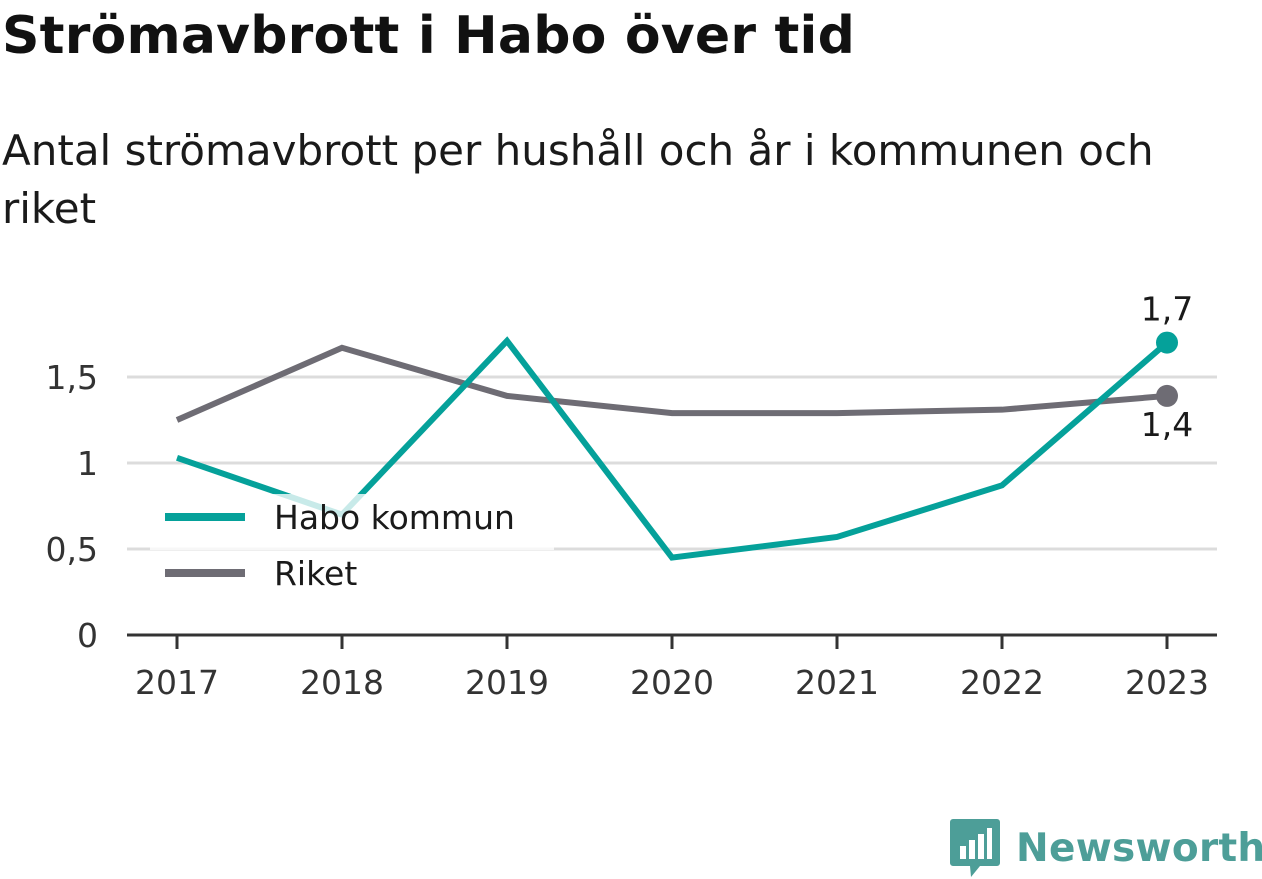 This screenshot has height=879, width=1262. What do you see at coordinates (1167, 424) in the screenshot?
I see `end-label-riket: 1,4` at bounding box center [1167, 424].